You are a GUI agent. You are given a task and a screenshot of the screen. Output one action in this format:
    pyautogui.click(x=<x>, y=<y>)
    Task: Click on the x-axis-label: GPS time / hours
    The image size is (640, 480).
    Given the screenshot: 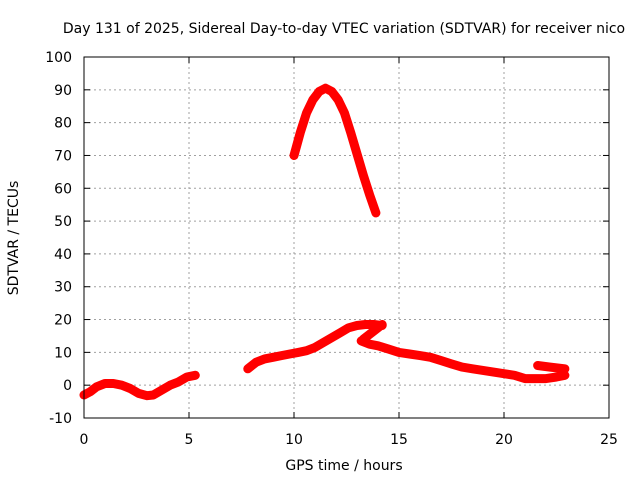 What is the action you would take?
    pyautogui.click(x=343, y=466)
    